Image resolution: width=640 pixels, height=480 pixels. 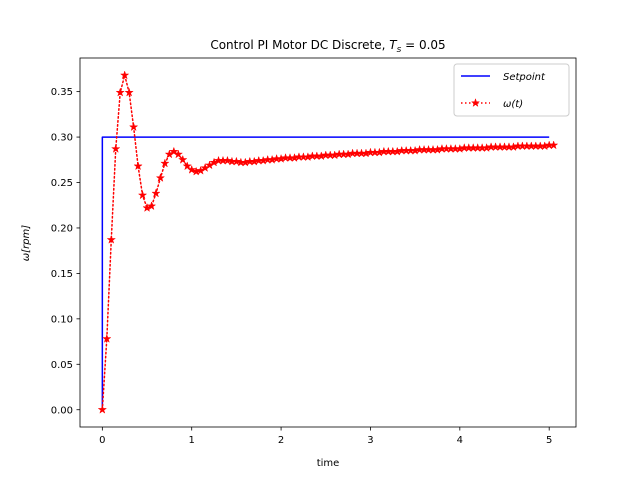 What do you see at coordinates (328, 463) in the screenshot?
I see `x-axis-label: time` at bounding box center [328, 463].